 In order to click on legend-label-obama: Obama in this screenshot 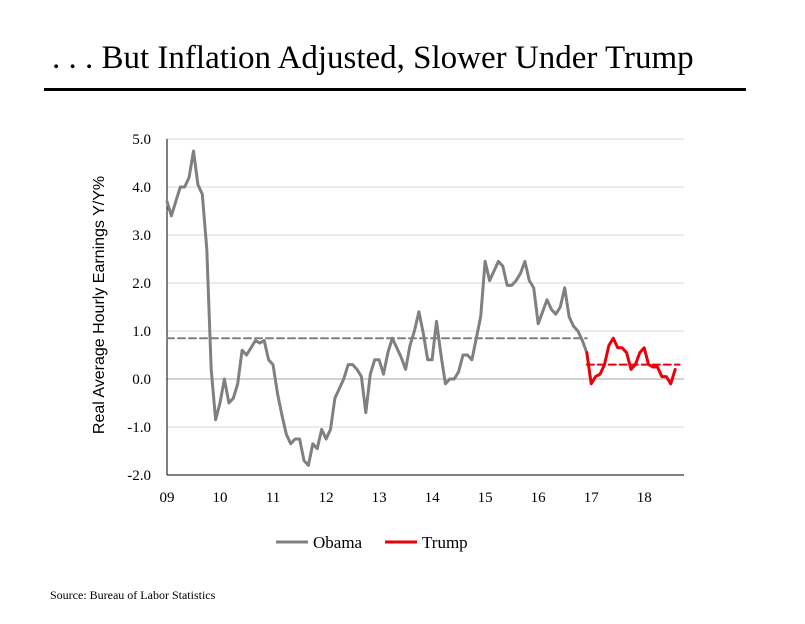, I will do `click(338, 542)`.